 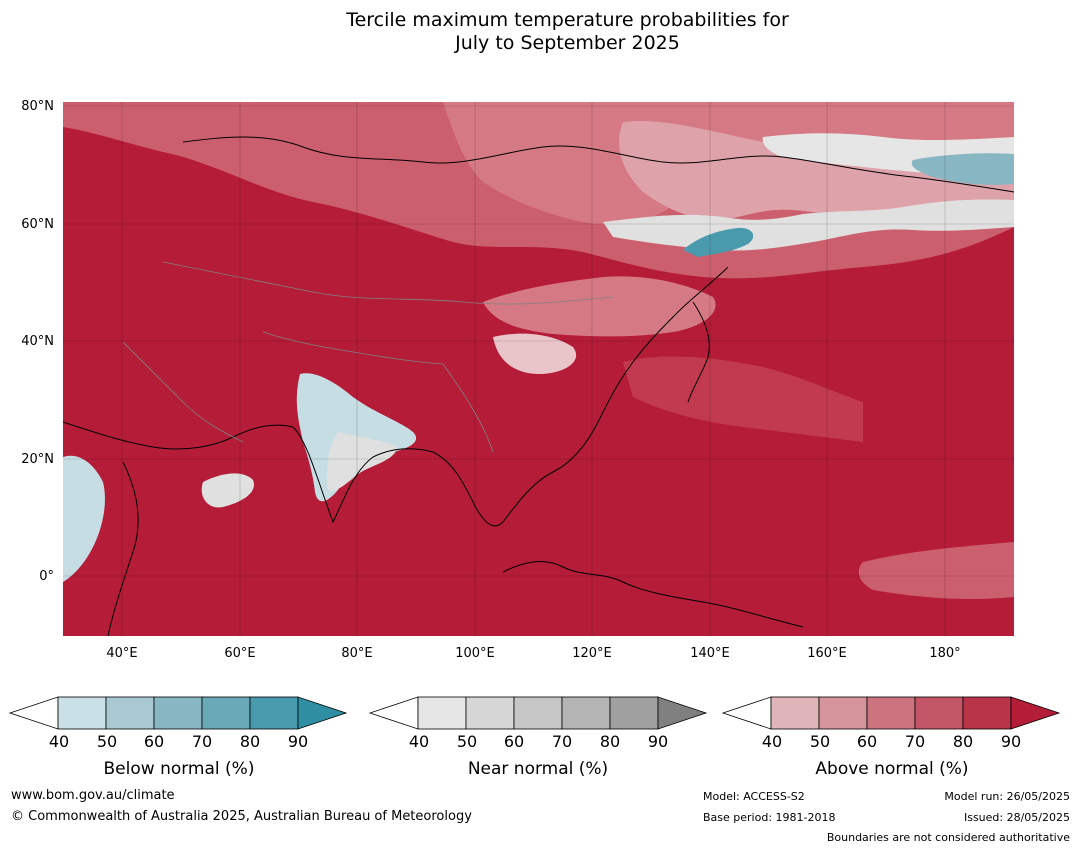 What do you see at coordinates (368, 357) in the screenshot?
I see `country-borders` at bounding box center [368, 357].